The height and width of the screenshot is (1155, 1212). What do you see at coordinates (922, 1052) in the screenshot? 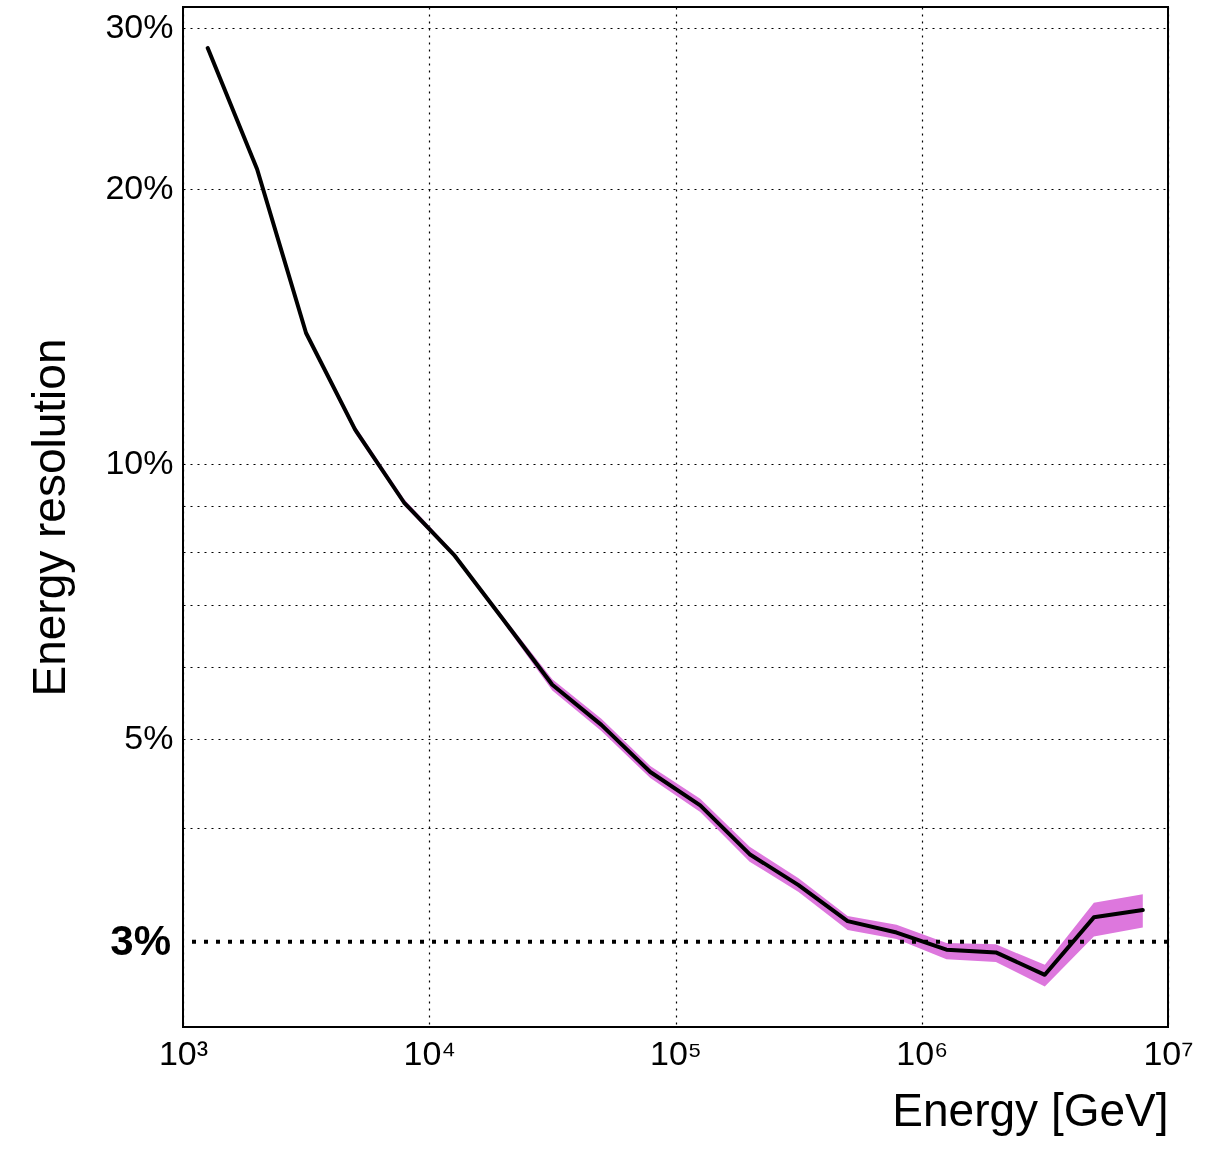
I see `x-tick-label: 10⁶` at bounding box center [922, 1052].